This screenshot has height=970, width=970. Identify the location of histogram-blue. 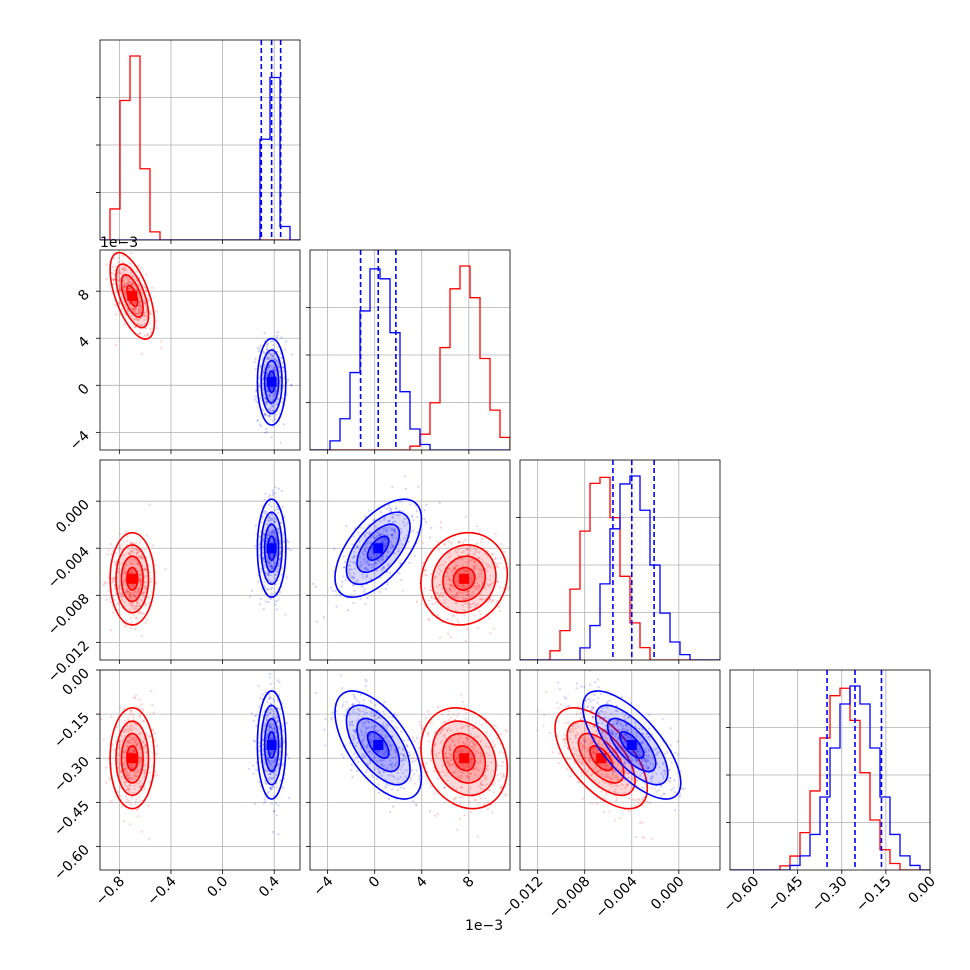
(830, 777).